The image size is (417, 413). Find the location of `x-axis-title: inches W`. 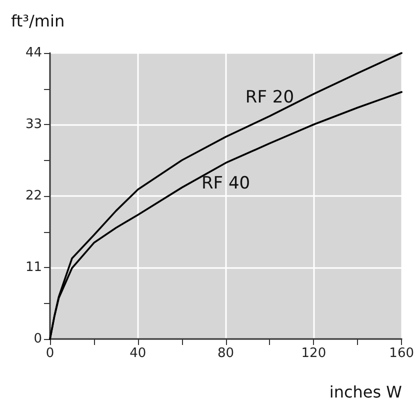

x-axis-title: inches W is located at coordinates (365, 392).